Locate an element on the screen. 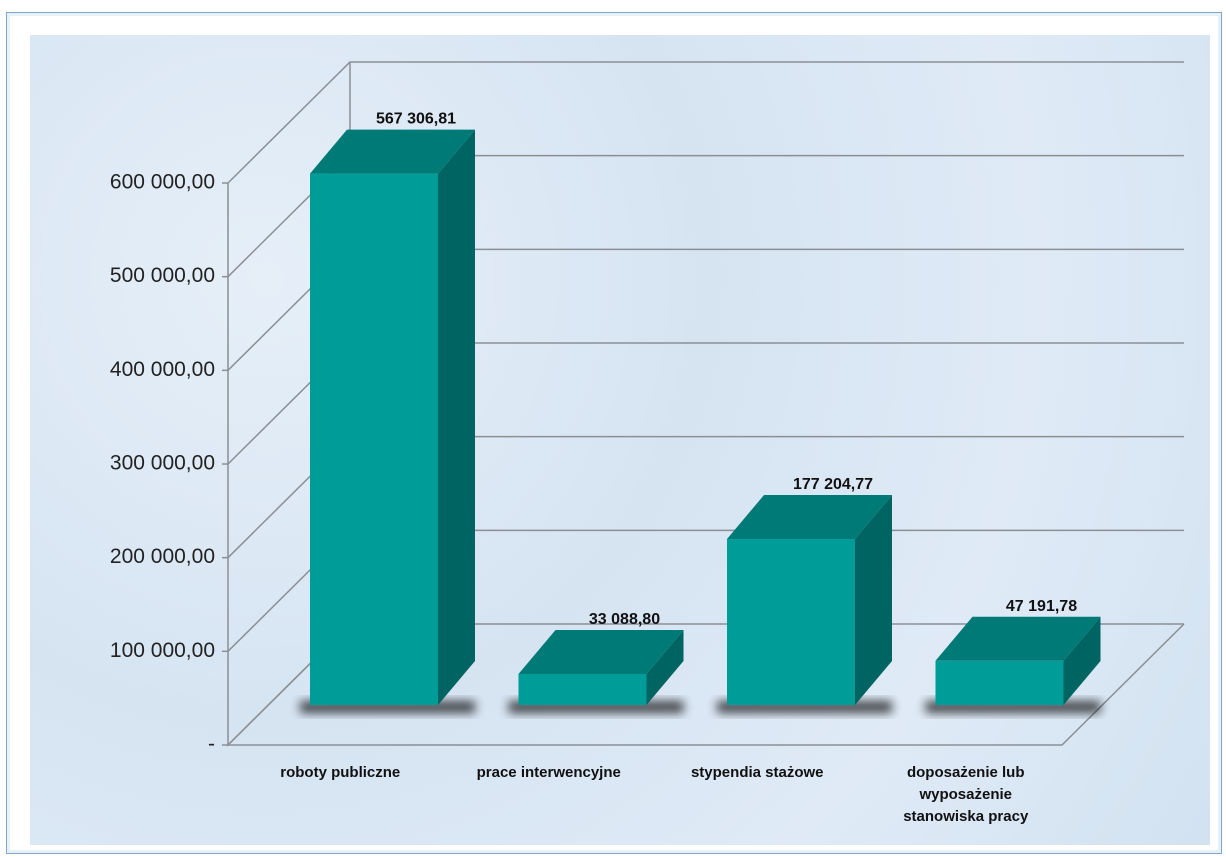  value-label: 177 204,77 is located at coordinates (833, 484).